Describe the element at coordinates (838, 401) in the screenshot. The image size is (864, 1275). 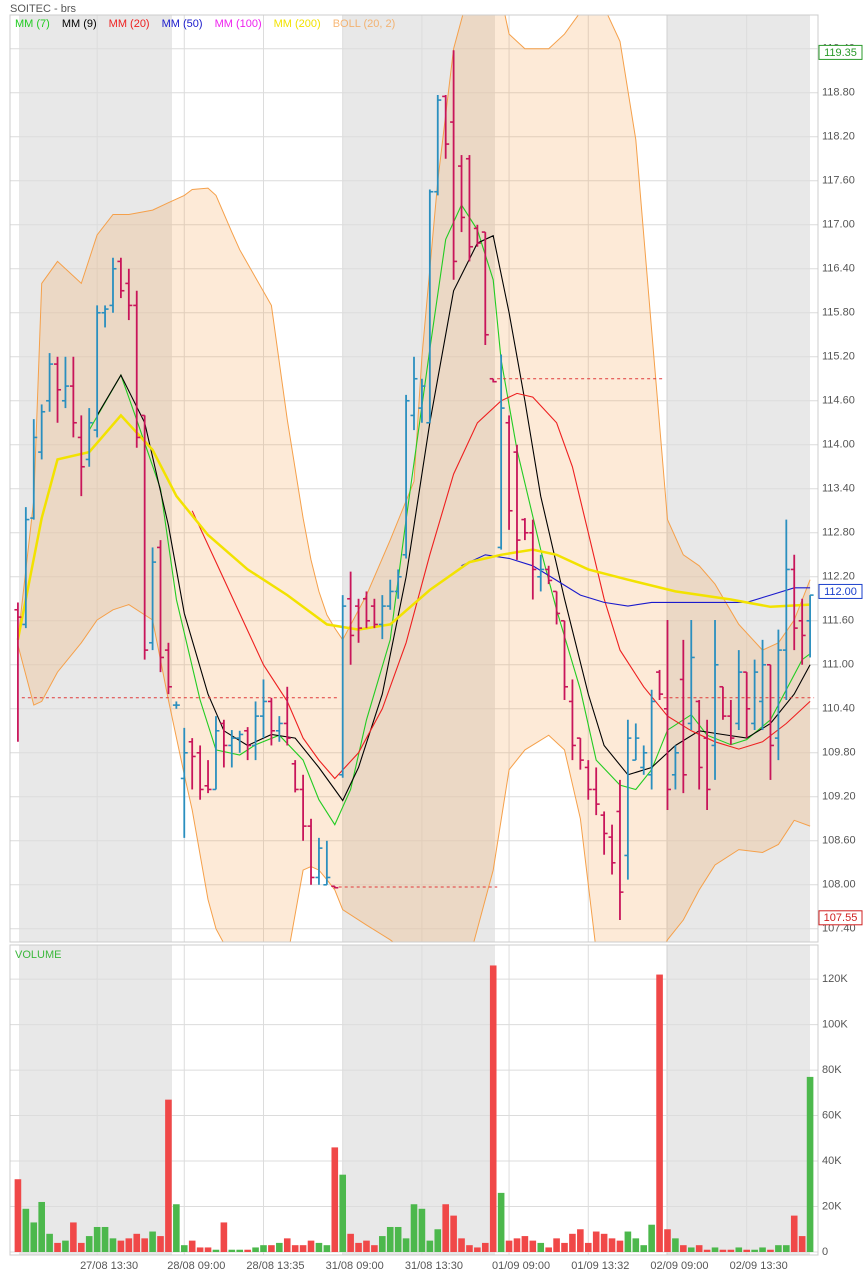
I see `y-tick-label: 114.60` at that location.